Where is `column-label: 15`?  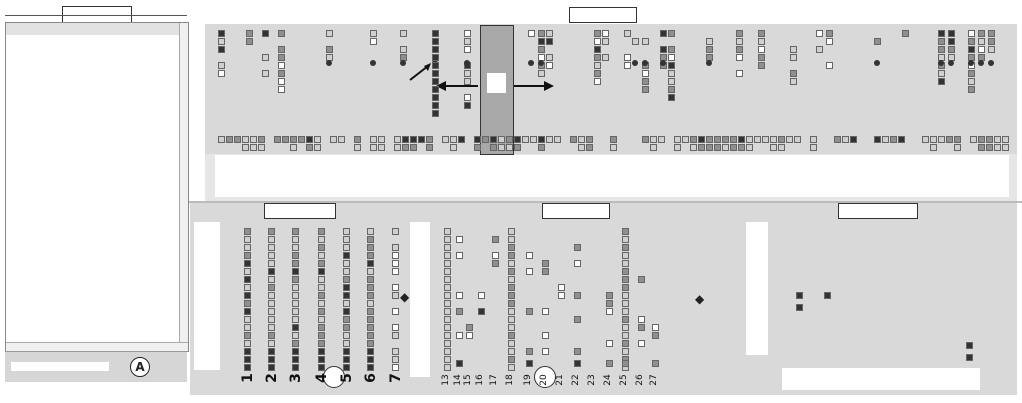 column-label: 15 is located at coordinates (468, 380).